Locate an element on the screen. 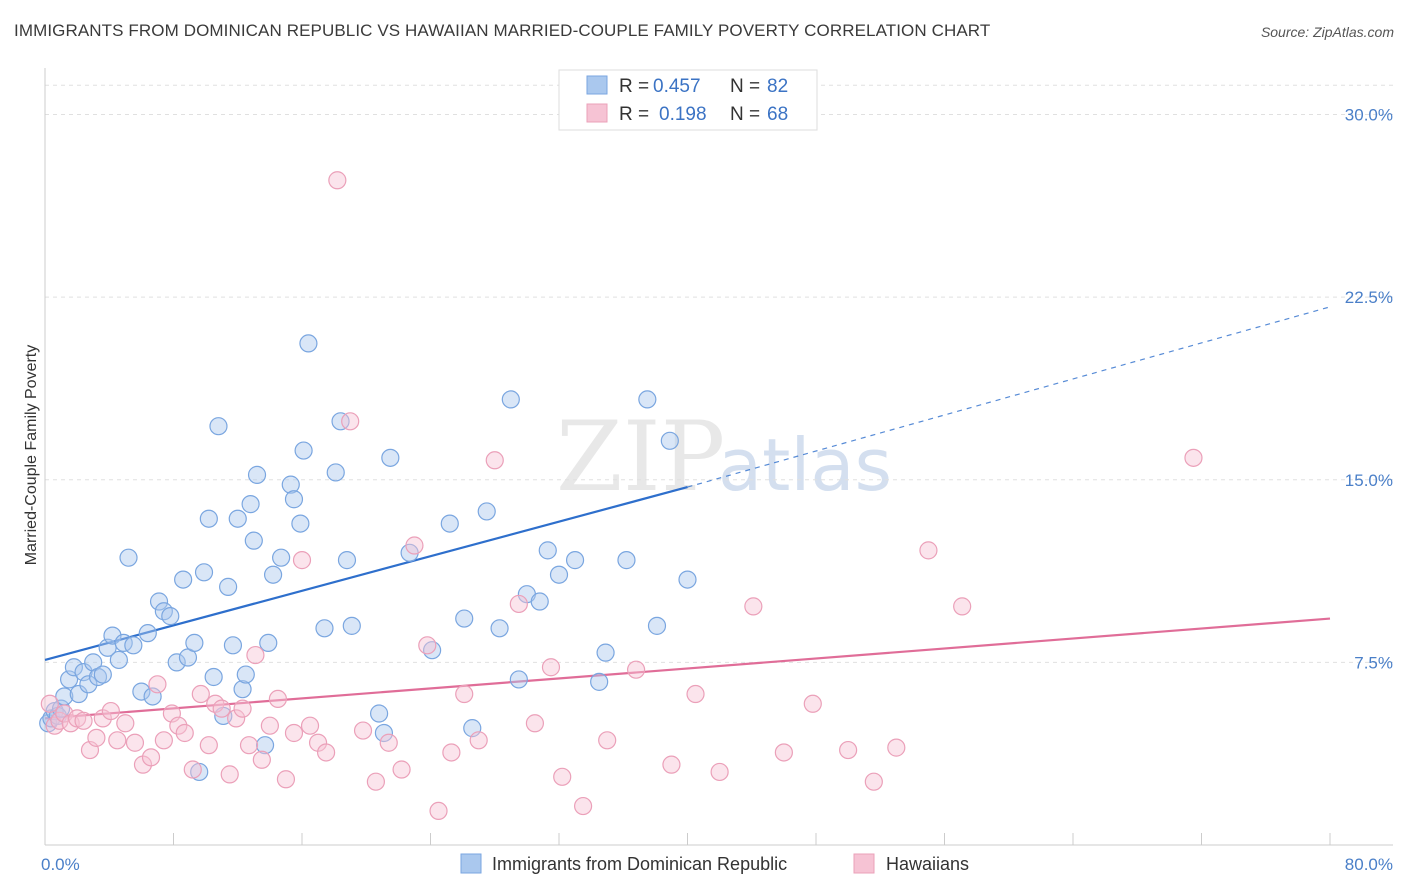 The width and height of the screenshot is (1406, 892). legend-n-value-1: 82 is located at coordinates (777, 86).